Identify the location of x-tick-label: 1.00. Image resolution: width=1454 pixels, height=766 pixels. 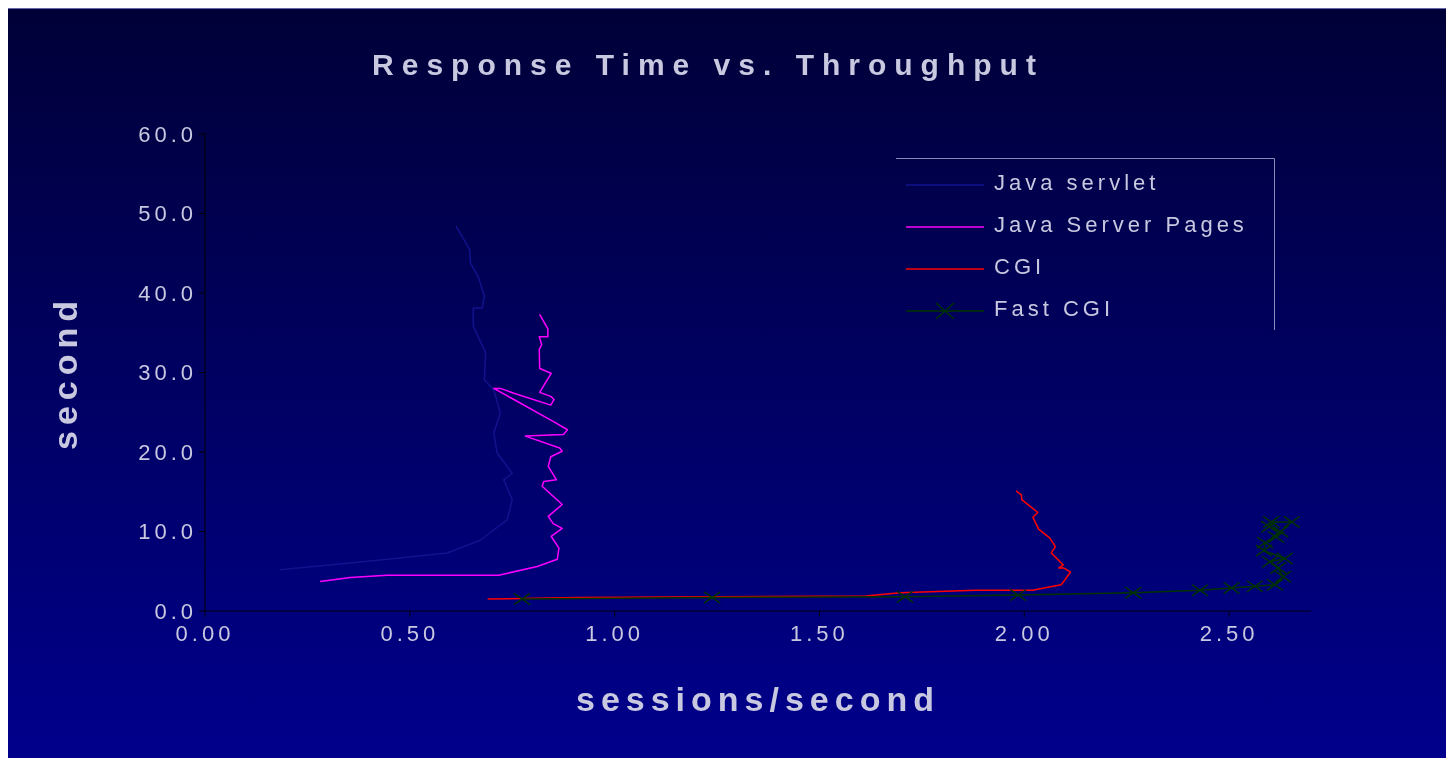
(615, 633).